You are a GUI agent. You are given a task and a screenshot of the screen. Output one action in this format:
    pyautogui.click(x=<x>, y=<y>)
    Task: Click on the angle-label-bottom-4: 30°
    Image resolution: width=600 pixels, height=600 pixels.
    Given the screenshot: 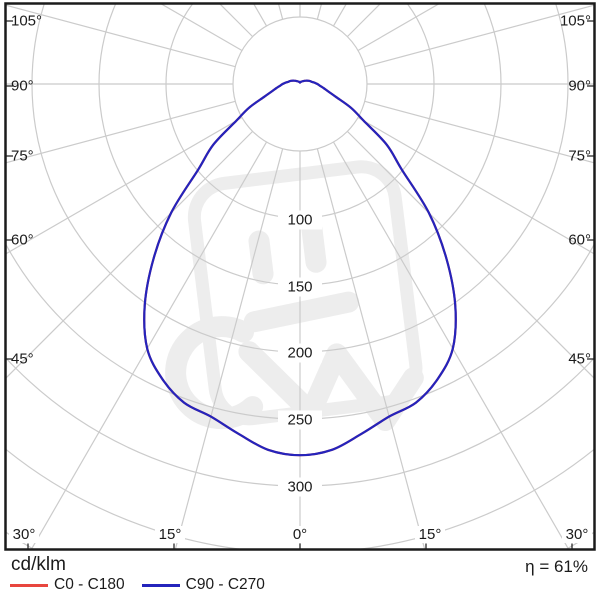 What is the action you would take?
    pyautogui.click(x=577, y=534)
    